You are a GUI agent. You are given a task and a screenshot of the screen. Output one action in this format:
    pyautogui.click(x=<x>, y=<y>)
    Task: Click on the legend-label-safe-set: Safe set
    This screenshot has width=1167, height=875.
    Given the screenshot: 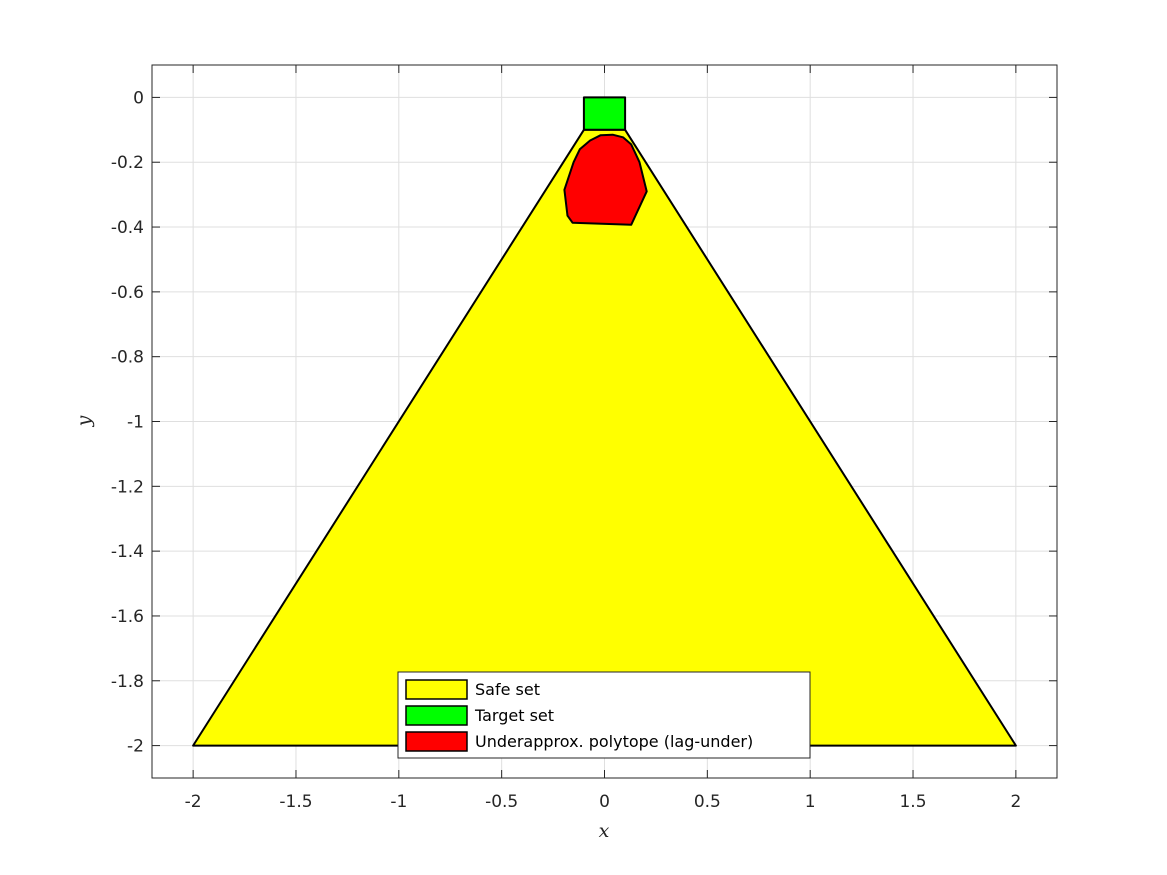 What is the action you would take?
    pyautogui.click(x=507, y=689)
    